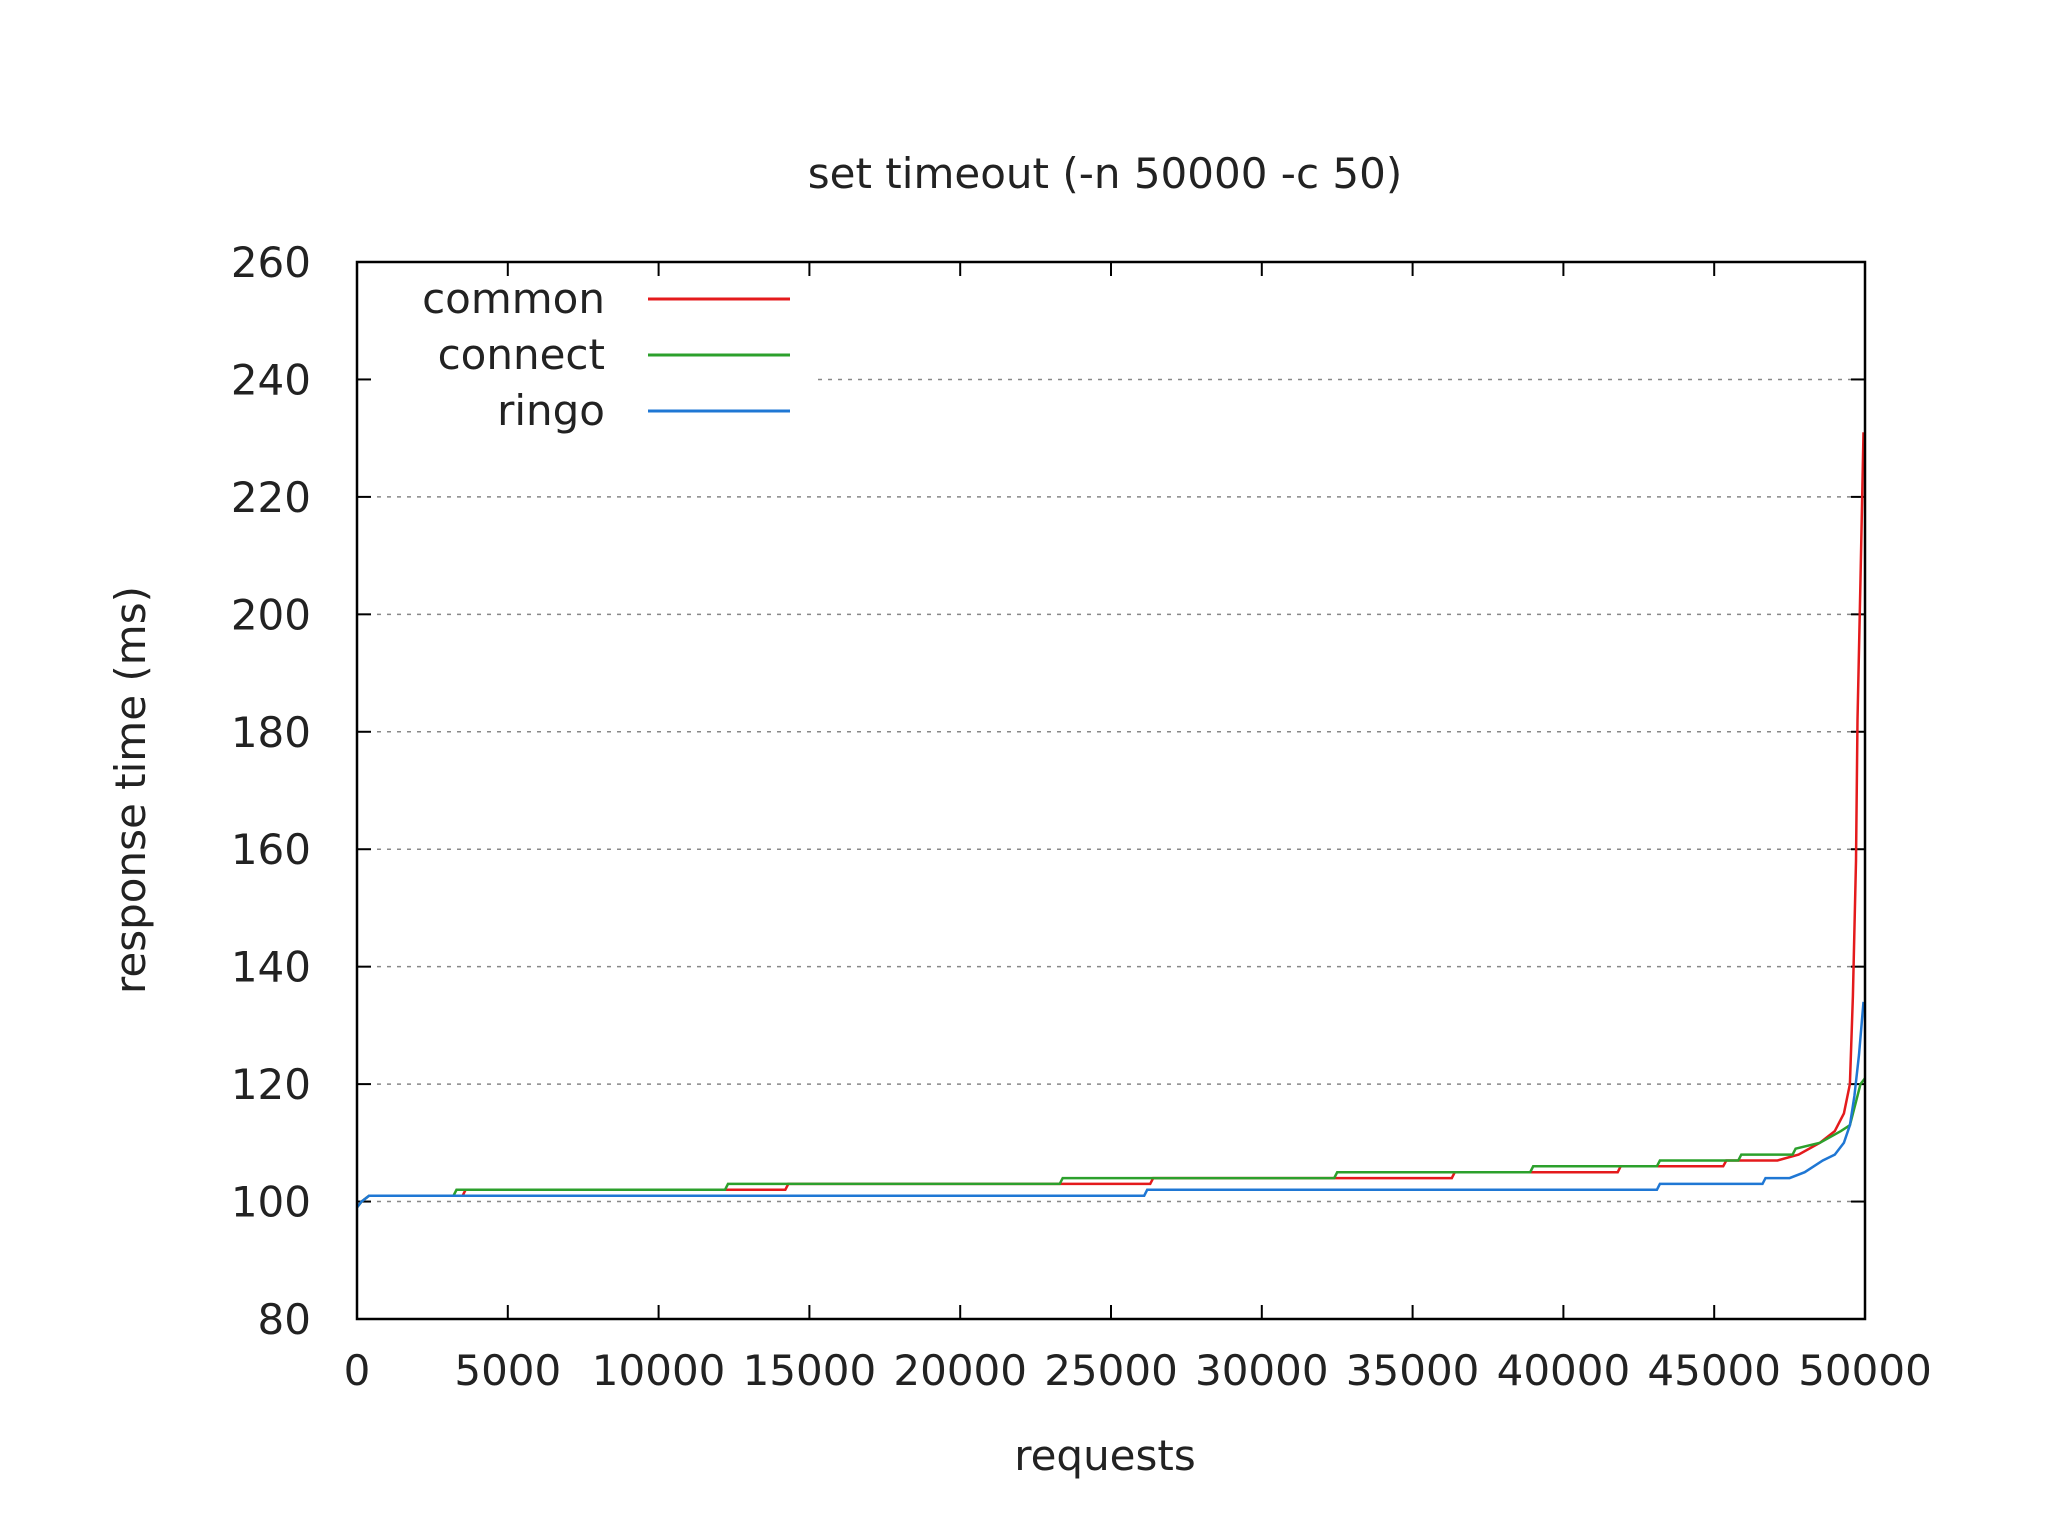 This screenshot has height=1535, width=2048. I want to click on series-line-ringo, so click(1110, 1105).